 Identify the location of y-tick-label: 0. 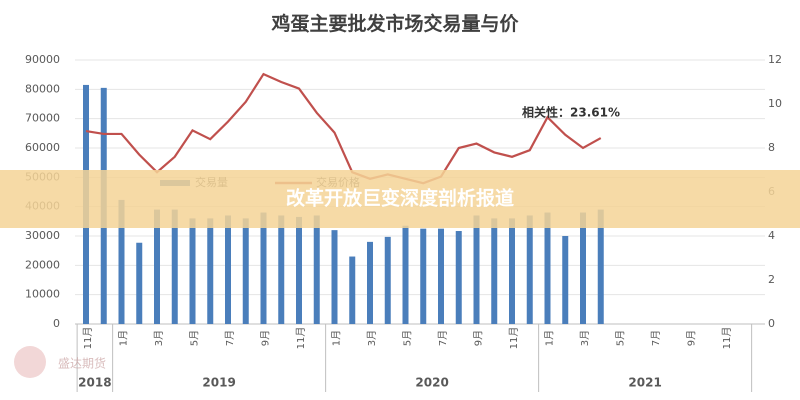
(56, 323).